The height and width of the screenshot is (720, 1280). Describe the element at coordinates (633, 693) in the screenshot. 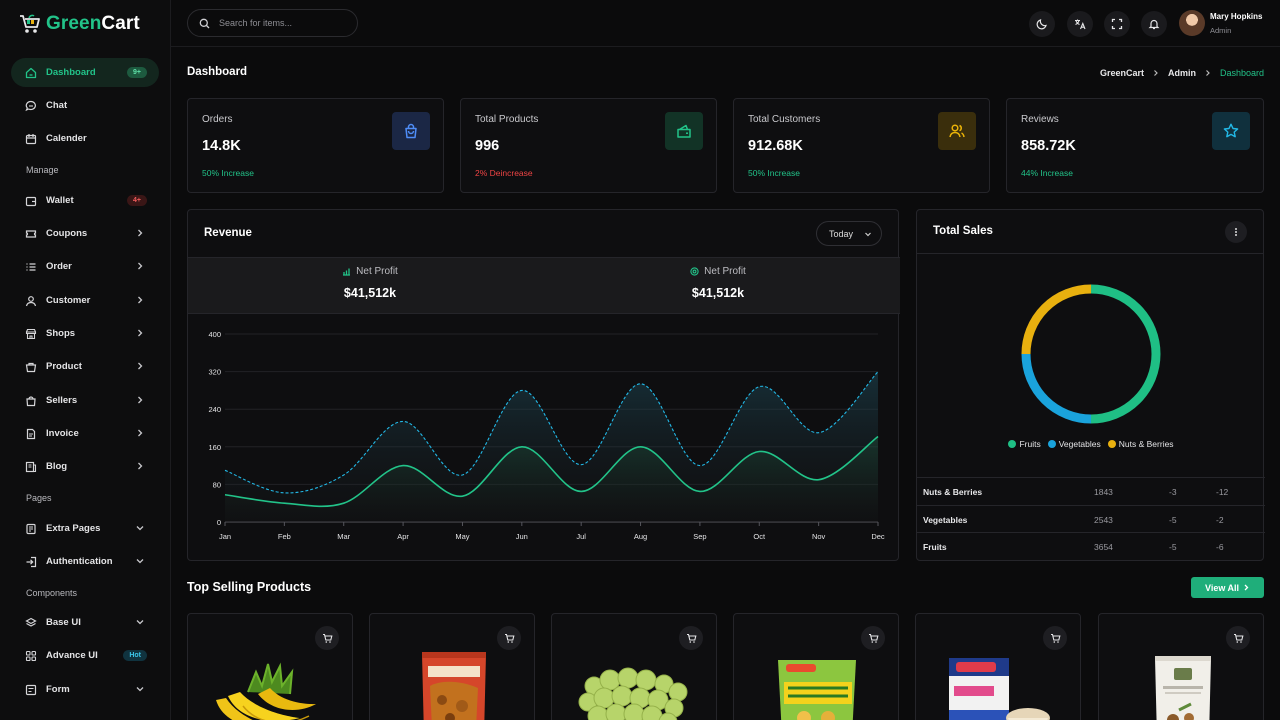

I see `product-image-grapes` at that location.